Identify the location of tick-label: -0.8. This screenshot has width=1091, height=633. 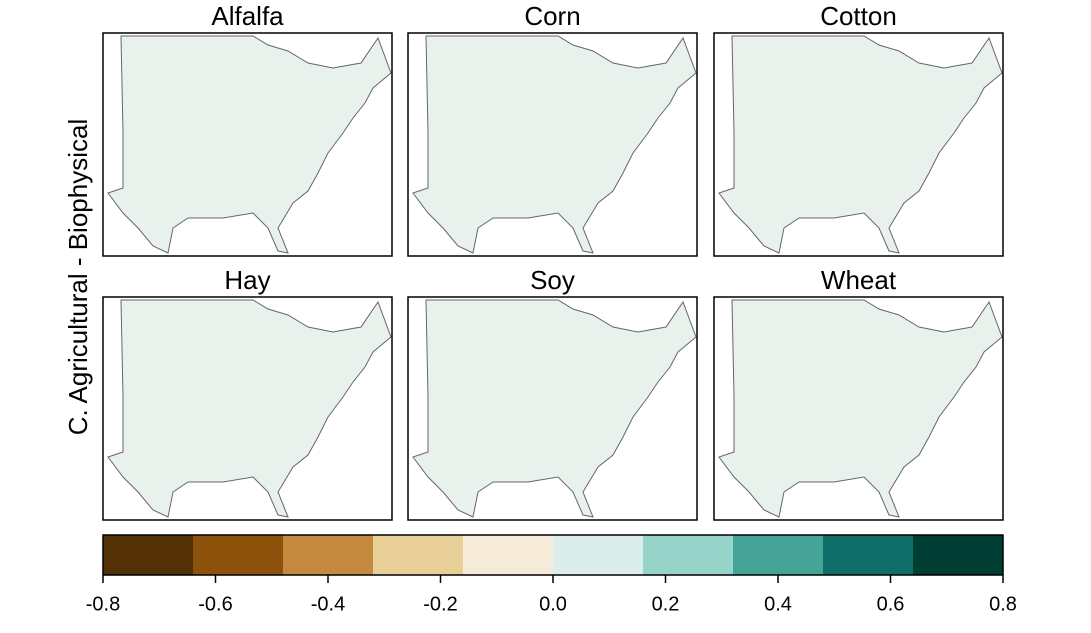
(103, 604).